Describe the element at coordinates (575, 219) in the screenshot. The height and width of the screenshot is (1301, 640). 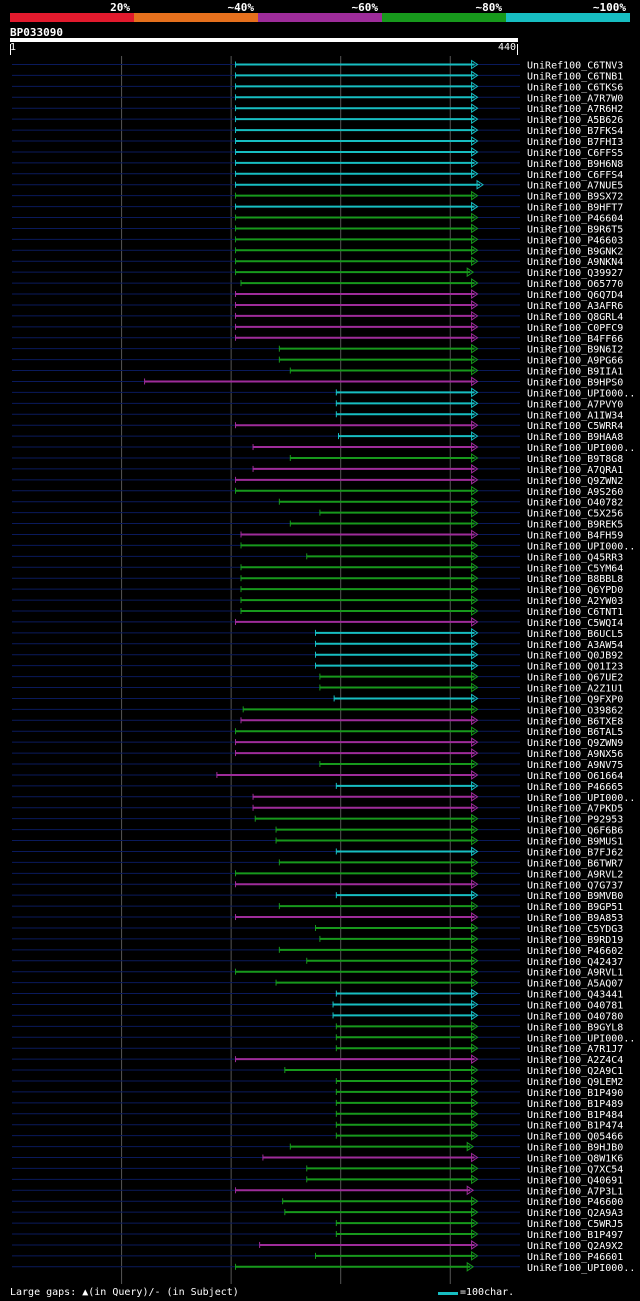
I see `hit-label: UniRef100_P46604` at that location.